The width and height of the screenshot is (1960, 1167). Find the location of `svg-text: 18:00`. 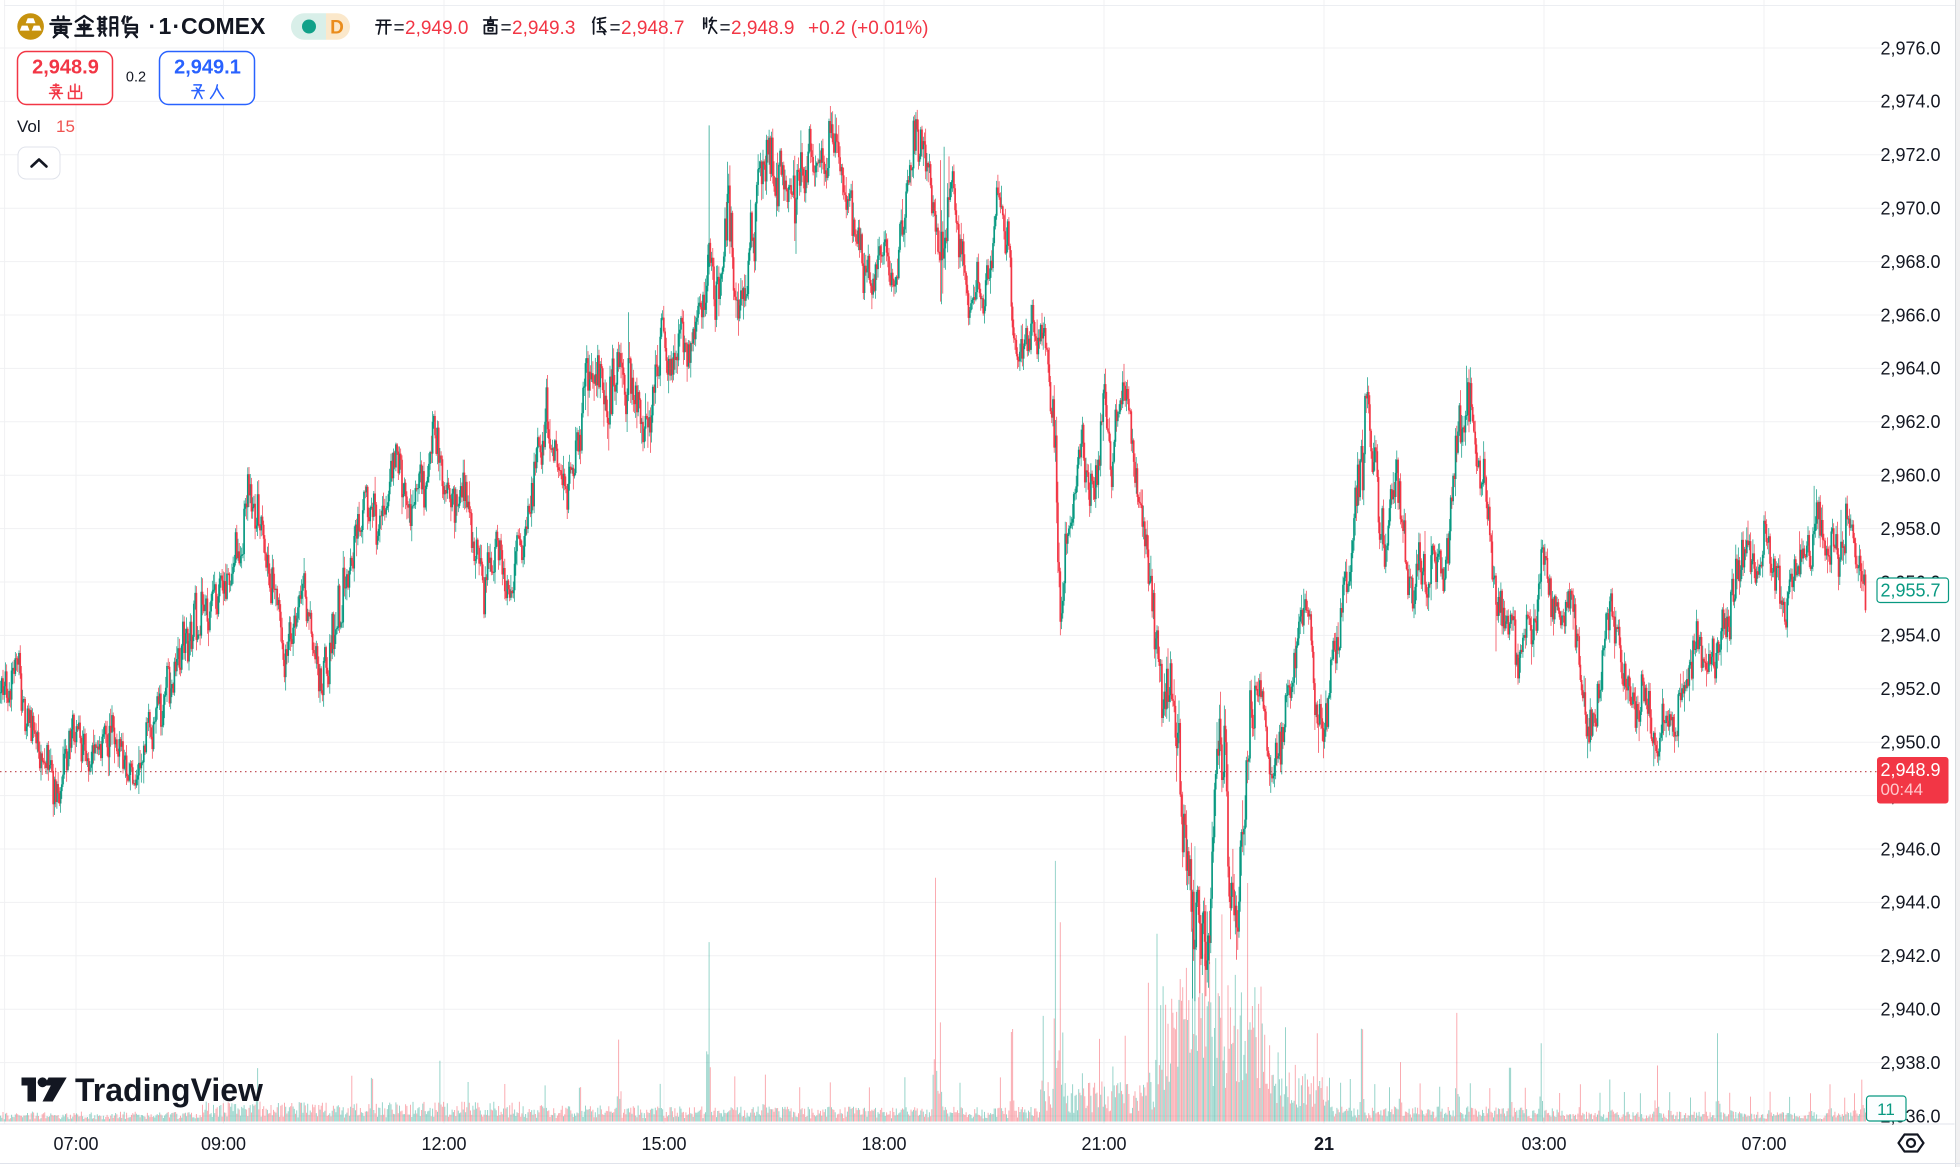

svg-text: 18:00 is located at coordinates (883, 1144).